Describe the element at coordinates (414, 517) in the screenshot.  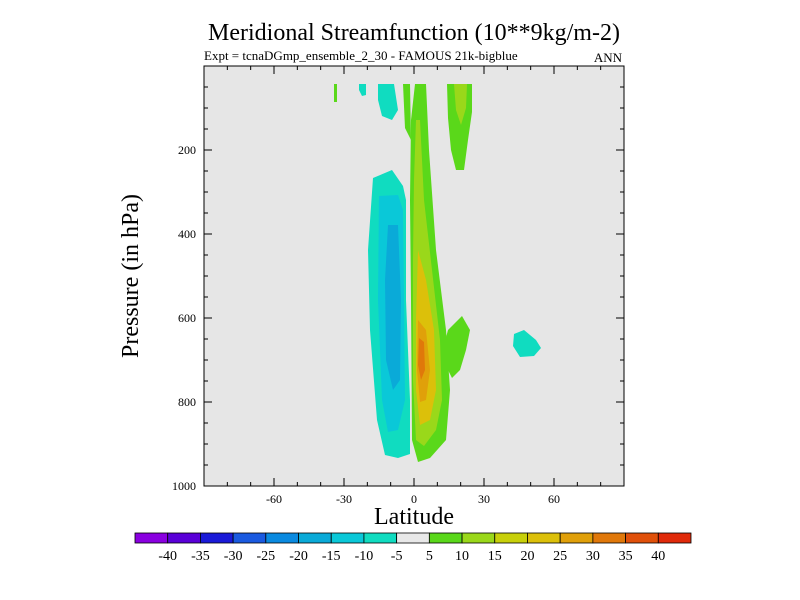
I see `x-axis-label: Latitude` at that location.